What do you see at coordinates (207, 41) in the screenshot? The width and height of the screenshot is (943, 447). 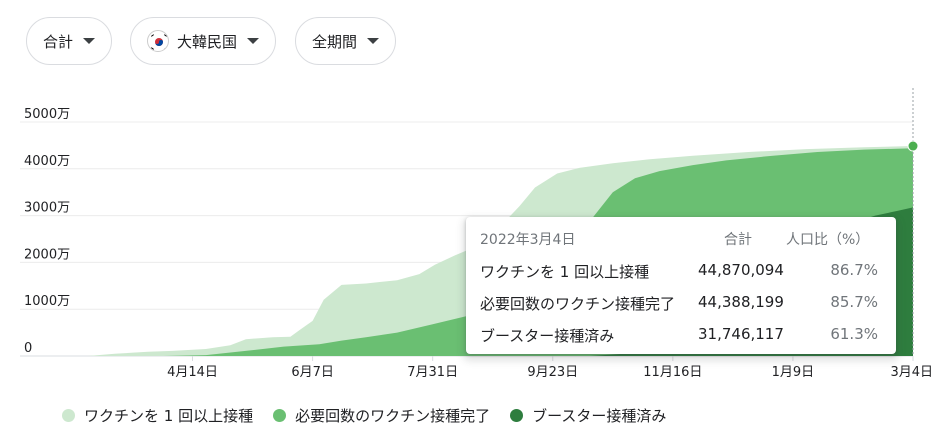 I see `region-label: 大韓民国` at bounding box center [207, 41].